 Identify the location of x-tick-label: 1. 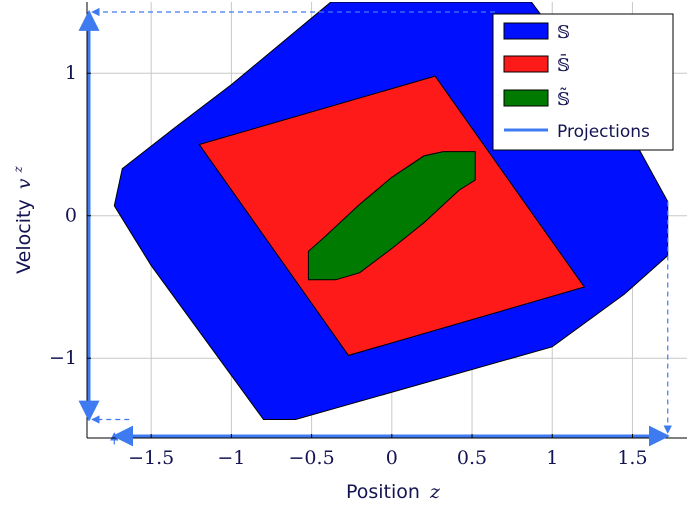
(552, 458).